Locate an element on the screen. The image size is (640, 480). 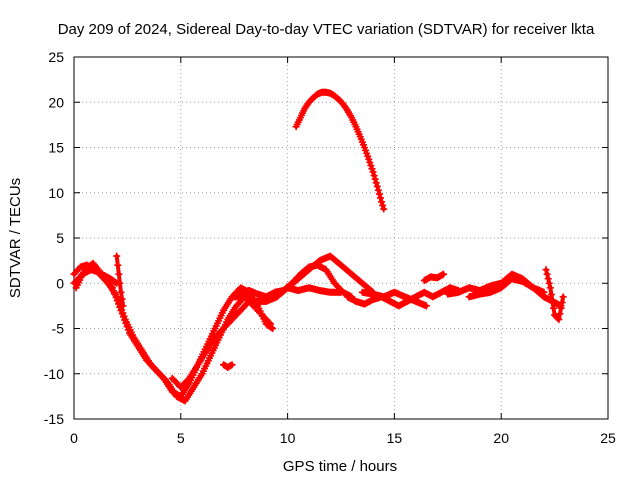
series-line is located at coordinates (340, 151).